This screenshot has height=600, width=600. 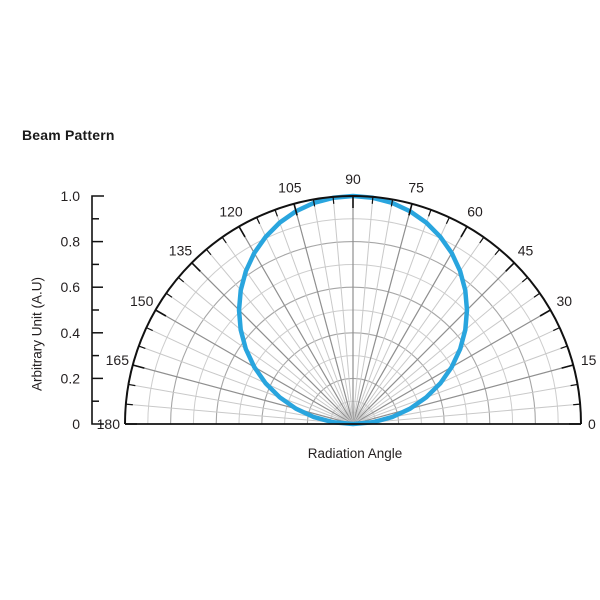 What do you see at coordinates (353, 179) in the screenshot?
I see `angle-tick-label: 90` at bounding box center [353, 179].